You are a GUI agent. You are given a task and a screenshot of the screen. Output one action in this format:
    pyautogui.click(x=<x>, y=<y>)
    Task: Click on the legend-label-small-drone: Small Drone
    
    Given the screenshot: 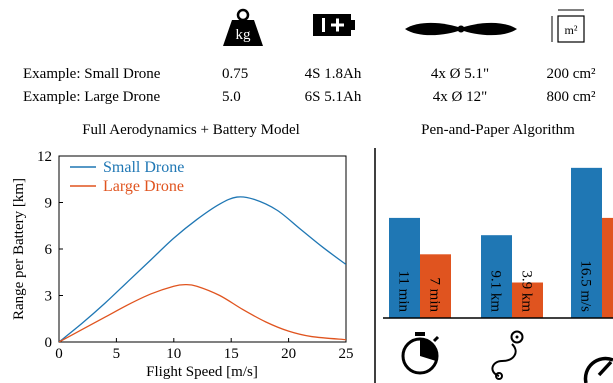 What is the action you would take?
    pyautogui.click(x=143, y=167)
    